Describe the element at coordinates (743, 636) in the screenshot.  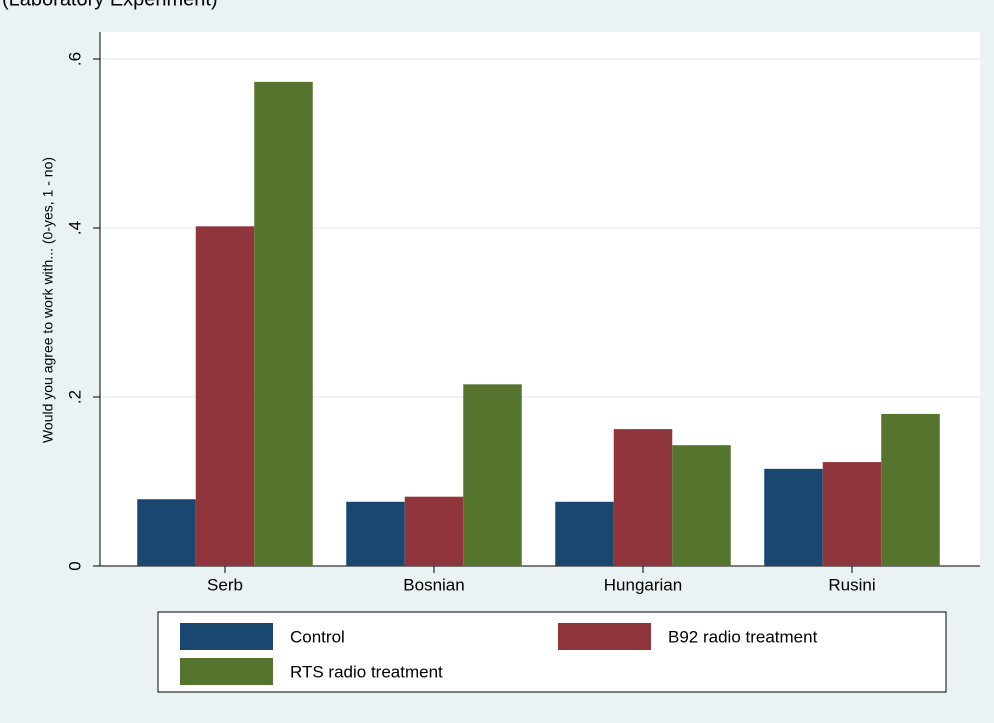
I see `legend-label: B92 radio treatment` at that location.